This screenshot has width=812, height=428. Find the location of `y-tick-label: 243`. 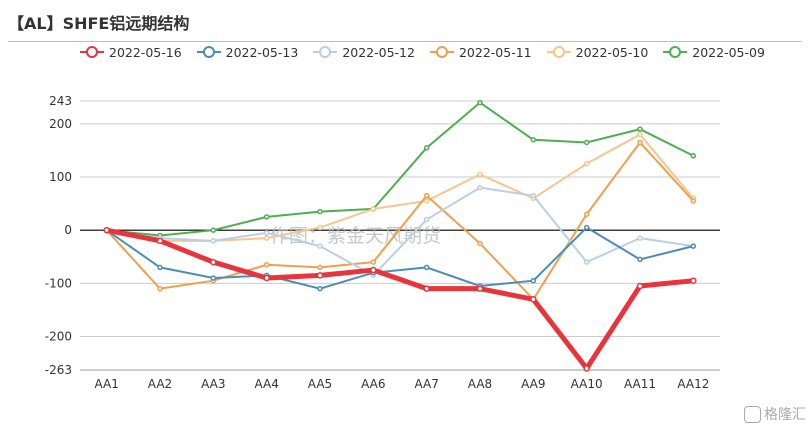

y-tick-label: 243 is located at coordinates (60, 101).